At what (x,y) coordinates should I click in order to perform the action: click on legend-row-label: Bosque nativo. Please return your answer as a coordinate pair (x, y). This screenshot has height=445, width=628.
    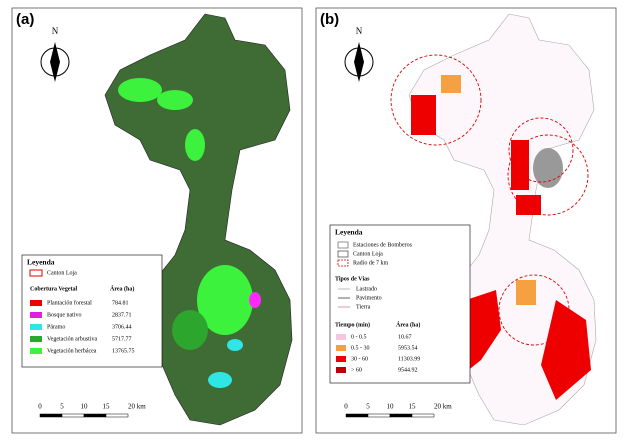
    Looking at the image, I should click on (64, 315).